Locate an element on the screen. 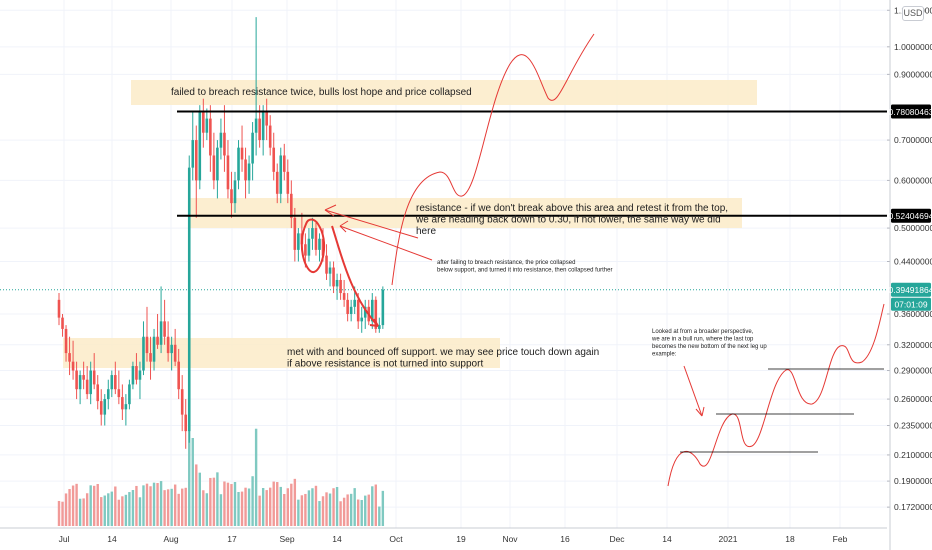  collapse-arrow-head is located at coordinates (374, 322).